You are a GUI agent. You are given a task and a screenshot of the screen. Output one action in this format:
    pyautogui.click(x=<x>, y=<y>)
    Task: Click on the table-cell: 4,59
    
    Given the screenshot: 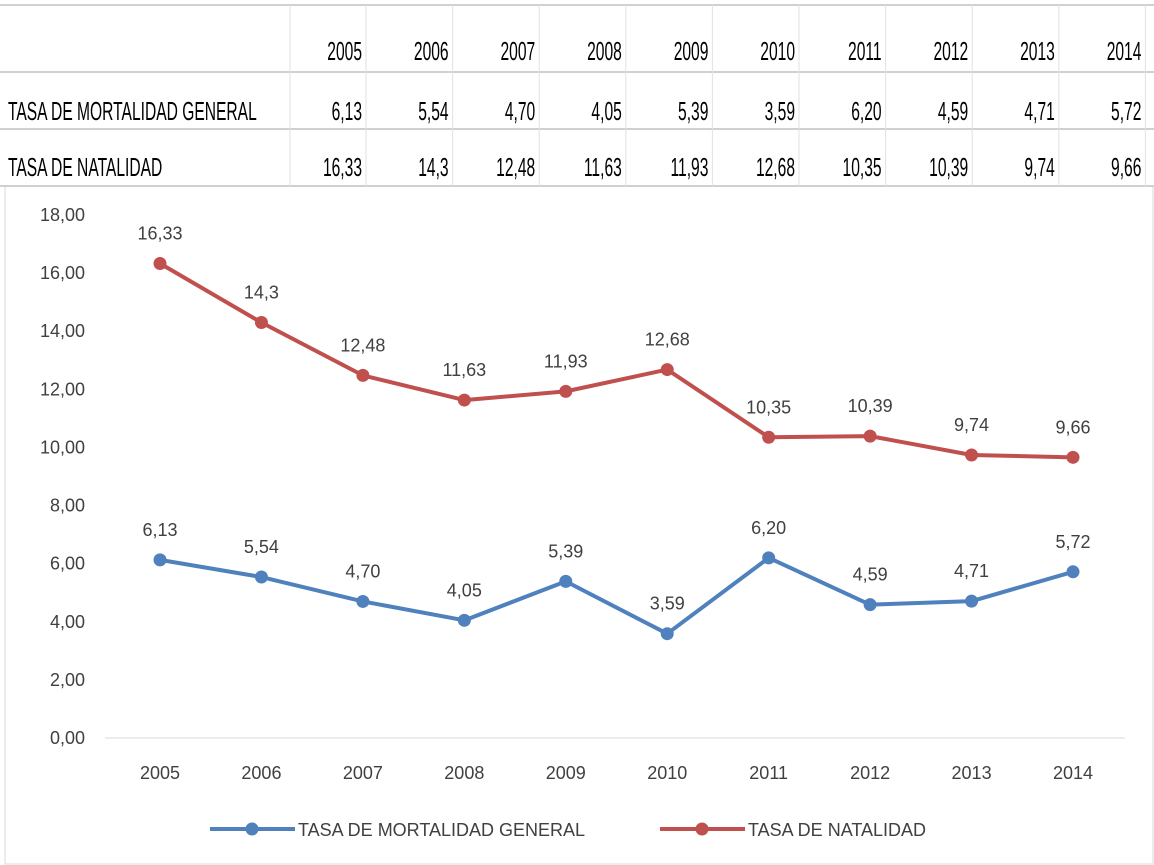 What is the action you would take?
    pyautogui.click(x=953, y=111)
    